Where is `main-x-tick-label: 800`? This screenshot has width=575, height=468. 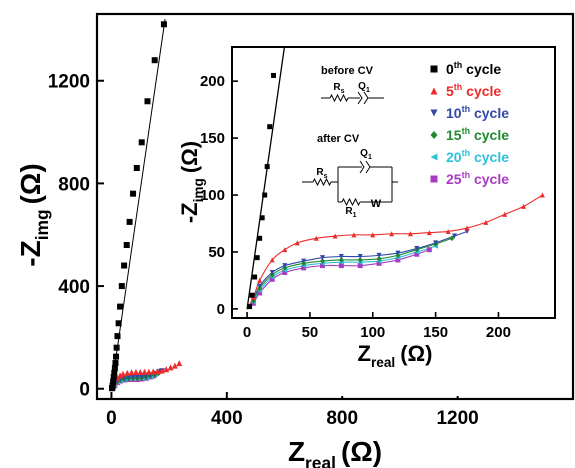 main-x-tick-label: 800 is located at coordinates (342, 418).